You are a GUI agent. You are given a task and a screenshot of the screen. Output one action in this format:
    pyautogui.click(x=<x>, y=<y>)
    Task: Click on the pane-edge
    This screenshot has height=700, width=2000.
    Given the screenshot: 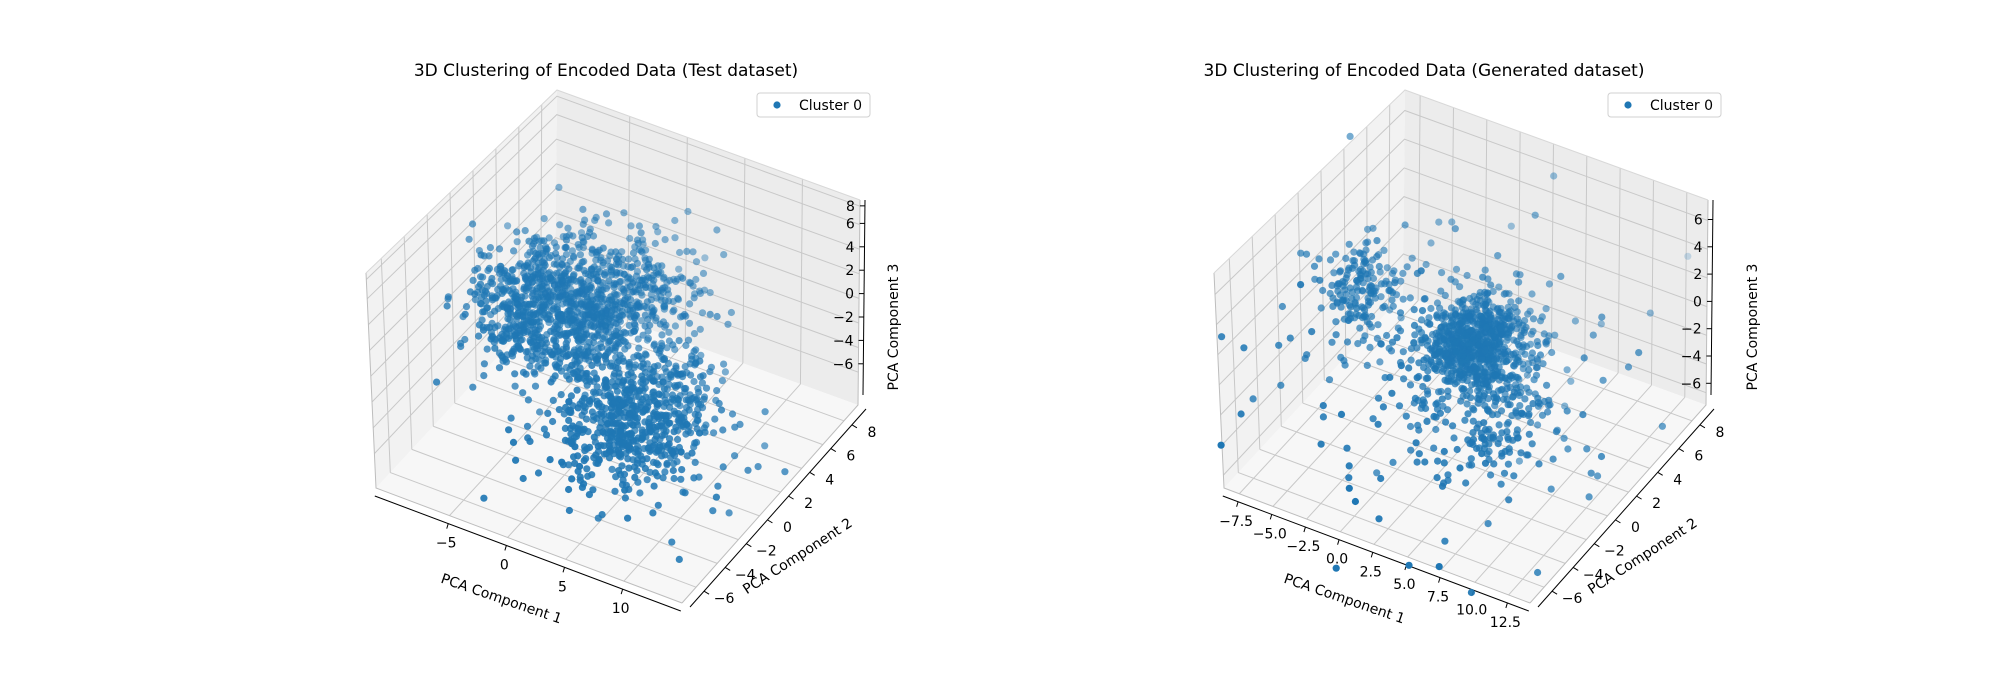 What is the action you would take?
    pyautogui.click(x=1372, y=438)
    